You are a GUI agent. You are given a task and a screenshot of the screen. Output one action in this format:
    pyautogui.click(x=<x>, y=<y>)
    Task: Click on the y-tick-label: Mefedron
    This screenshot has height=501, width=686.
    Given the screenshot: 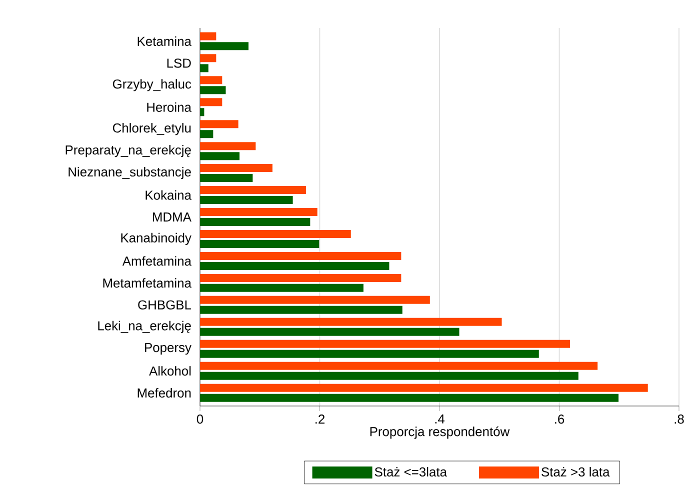 What is the action you would take?
    pyautogui.click(x=164, y=393)
    